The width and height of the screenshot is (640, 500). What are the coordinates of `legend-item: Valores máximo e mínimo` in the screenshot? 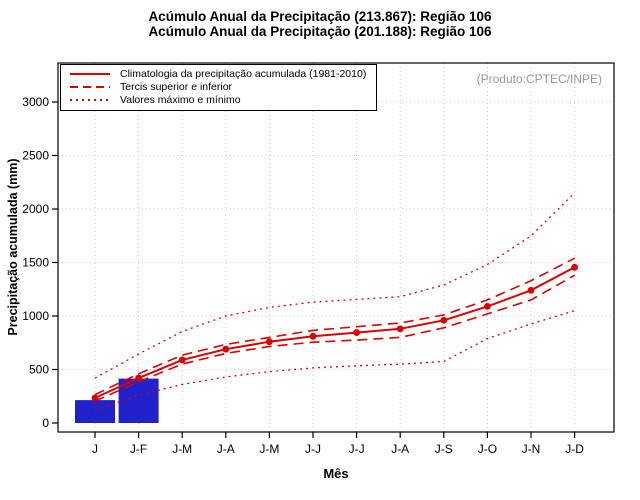 It's located at (216, 100).